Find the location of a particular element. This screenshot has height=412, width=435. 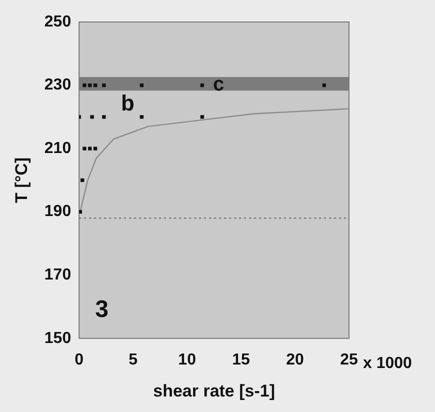

y-tick-label: 250 is located at coordinates (58, 21).